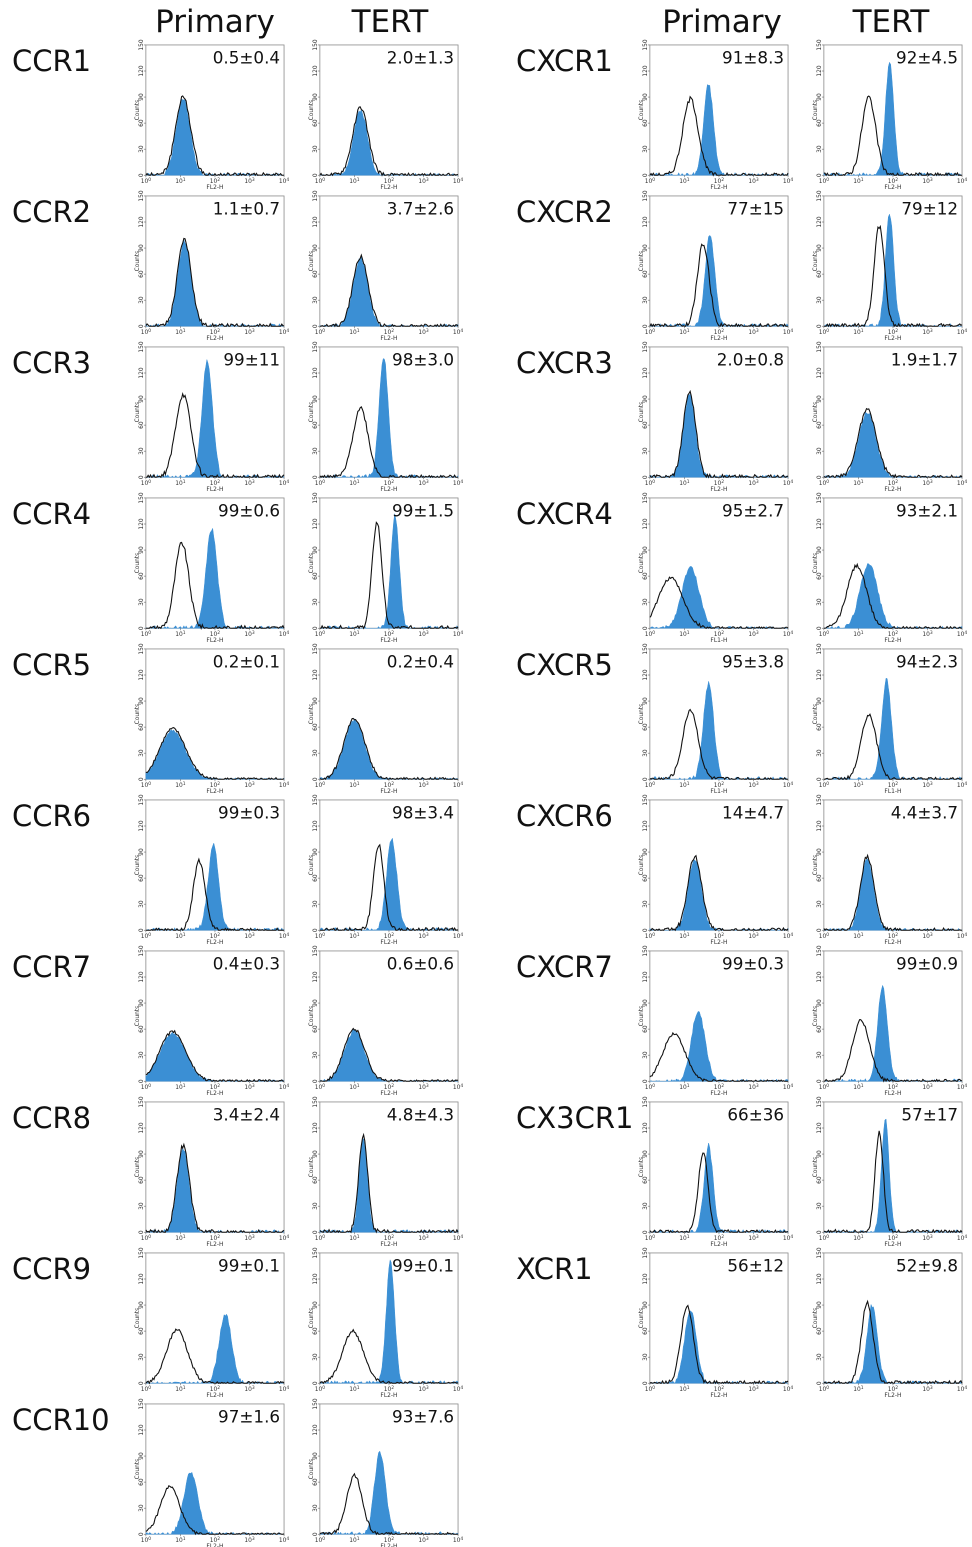 The height and width of the screenshot is (1547, 972). What do you see at coordinates (423, 813) in the screenshot?
I see `percent-positive-value: 98±3.4` at bounding box center [423, 813].